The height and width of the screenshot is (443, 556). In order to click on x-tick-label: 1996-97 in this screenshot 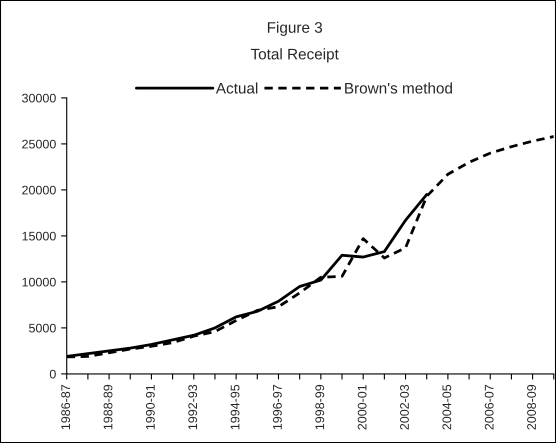, I will do `click(277, 407)`.